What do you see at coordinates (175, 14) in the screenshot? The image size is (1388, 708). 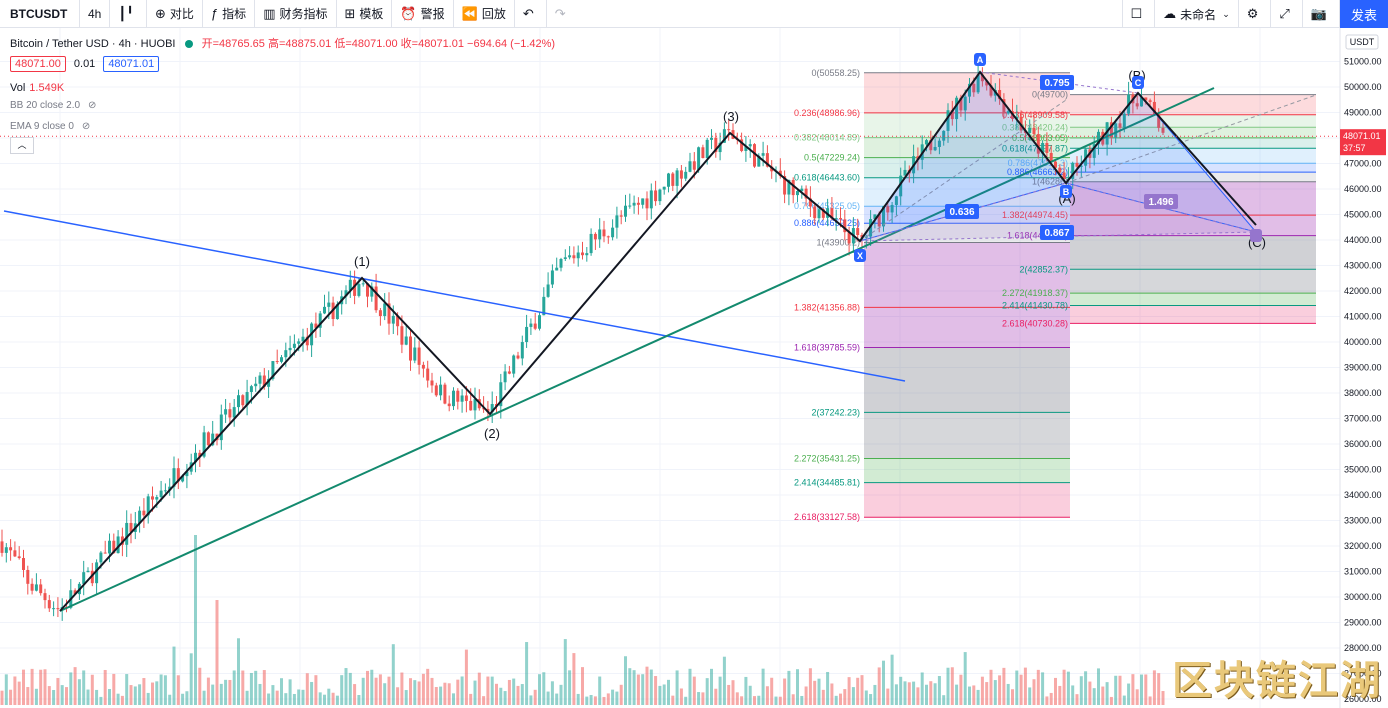 I see `compare-button: ⊕ 对比` at bounding box center [175, 14].